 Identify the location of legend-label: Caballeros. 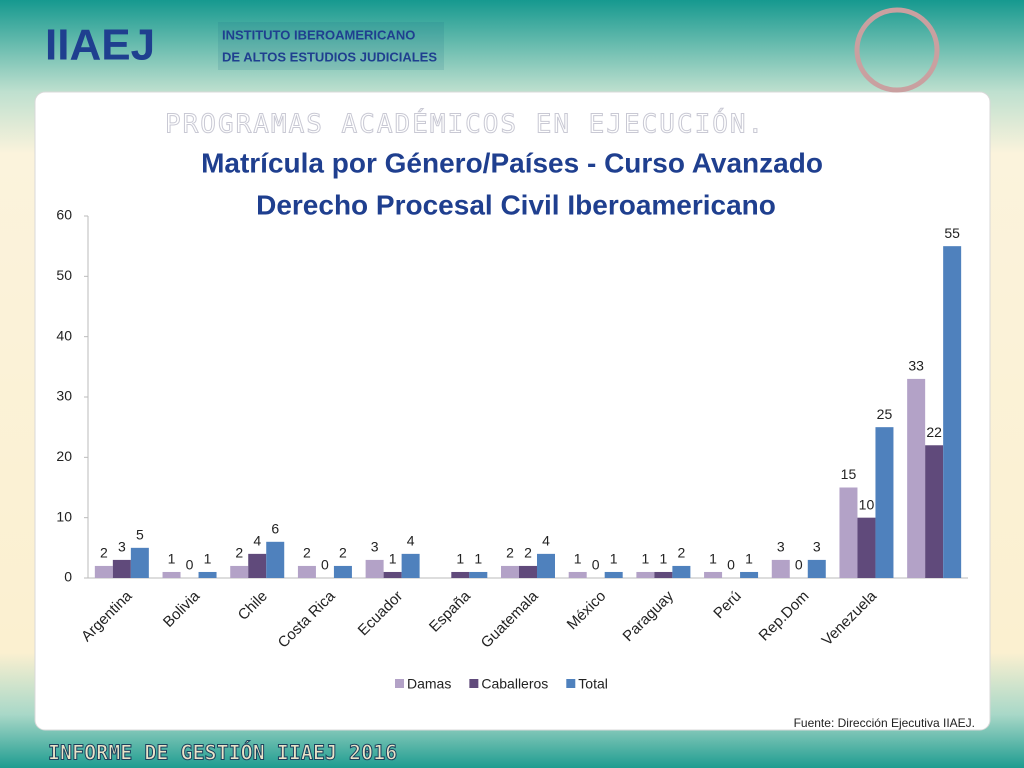
(514, 684).